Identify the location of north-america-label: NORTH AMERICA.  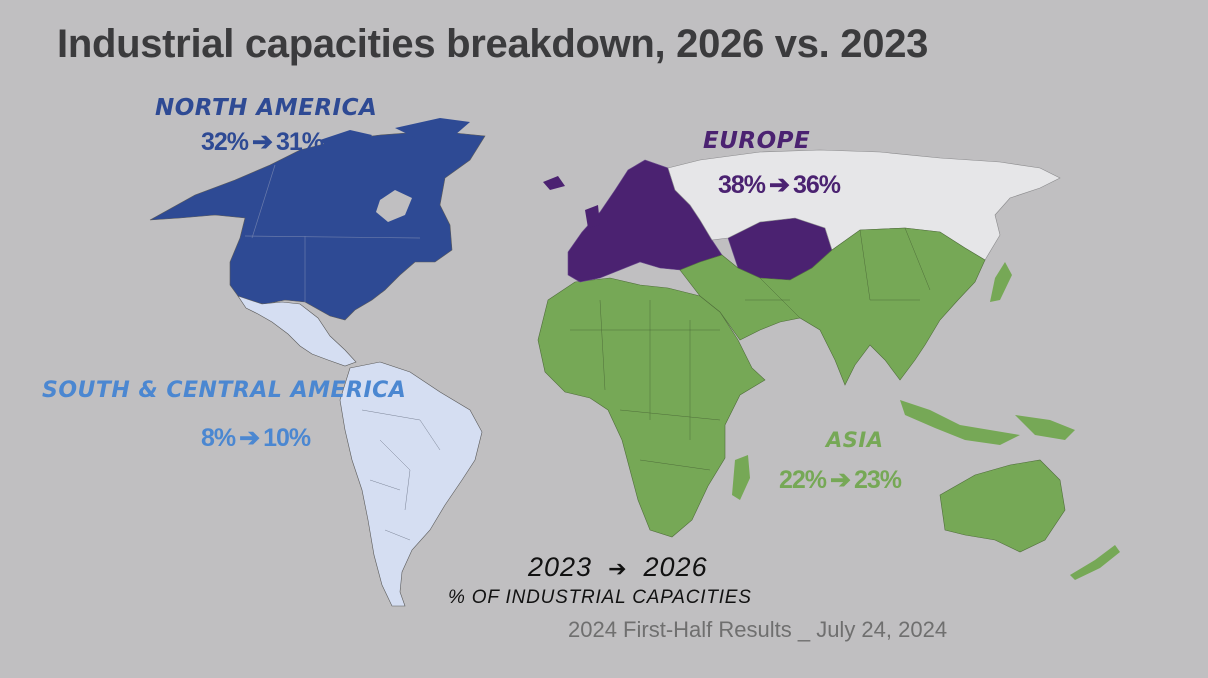
(266, 108).